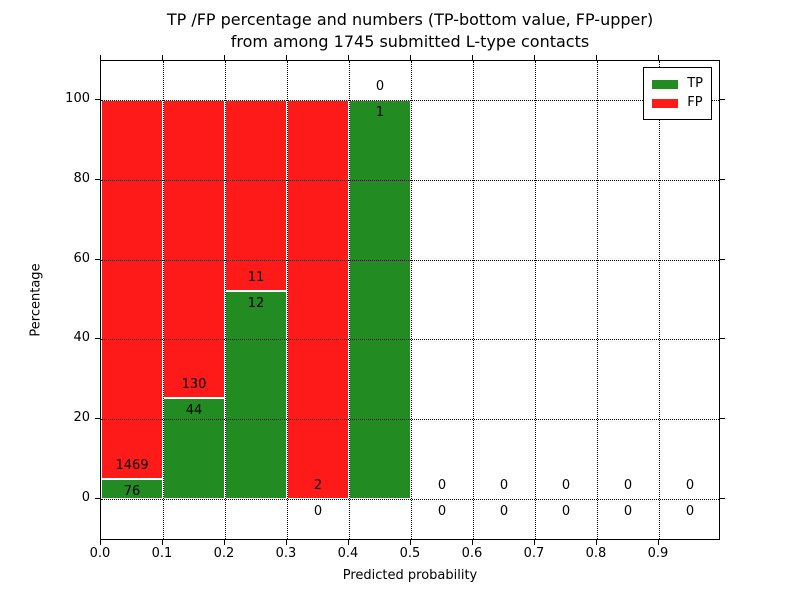 This screenshot has width=800, height=600. I want to click on x-tick-label: 0.0, so click(100, 553).